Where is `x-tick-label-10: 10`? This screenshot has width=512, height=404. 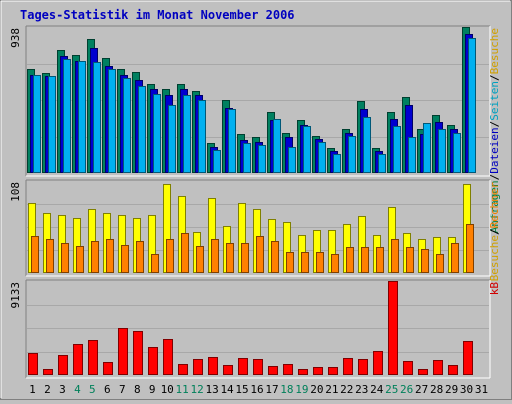 x-tick-label-10: 10 is located at coordinates (167, 389).